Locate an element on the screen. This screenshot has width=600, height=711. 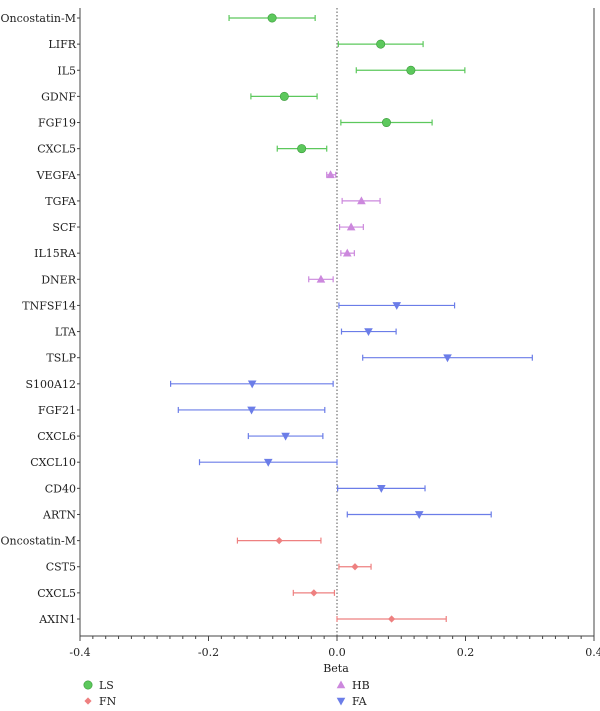
forest-row: FGF19 is located at coordinates (235, 123).